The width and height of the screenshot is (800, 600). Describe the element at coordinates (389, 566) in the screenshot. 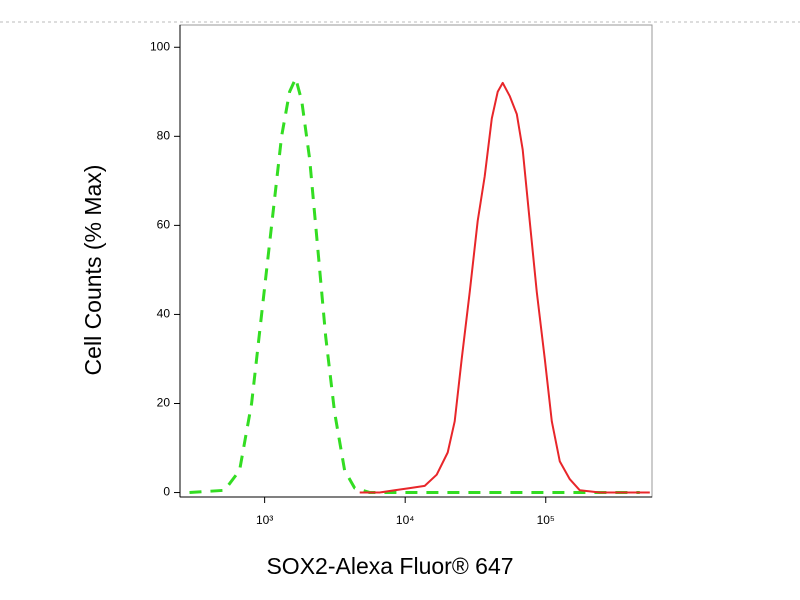

I see `x-axis-title: SOX2-Alexa Fluor® 647` at that location.